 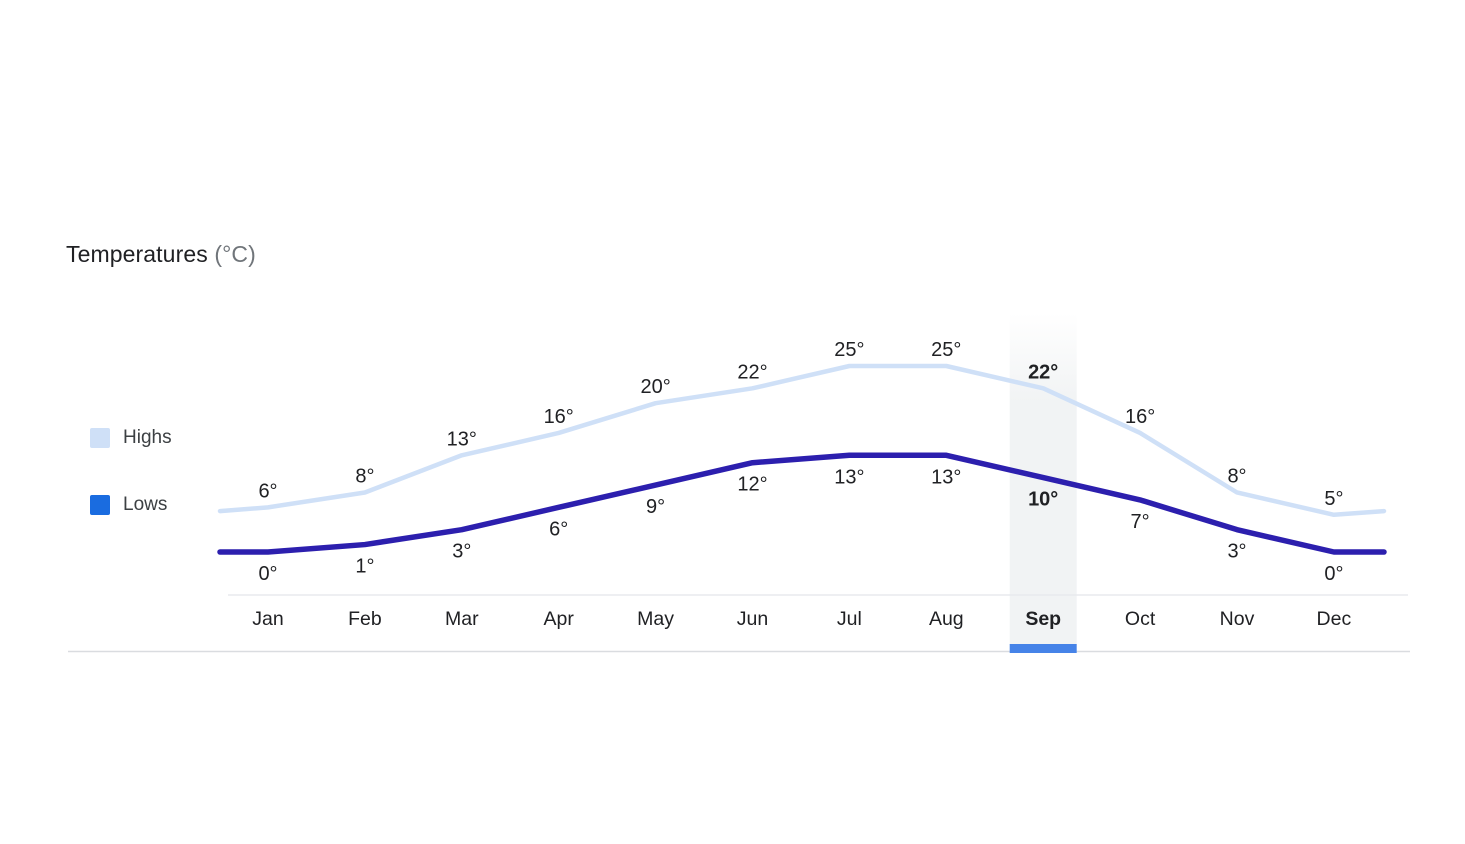 I want to click on low-value-label-dec: 0°, so click(x=1333, y=574).